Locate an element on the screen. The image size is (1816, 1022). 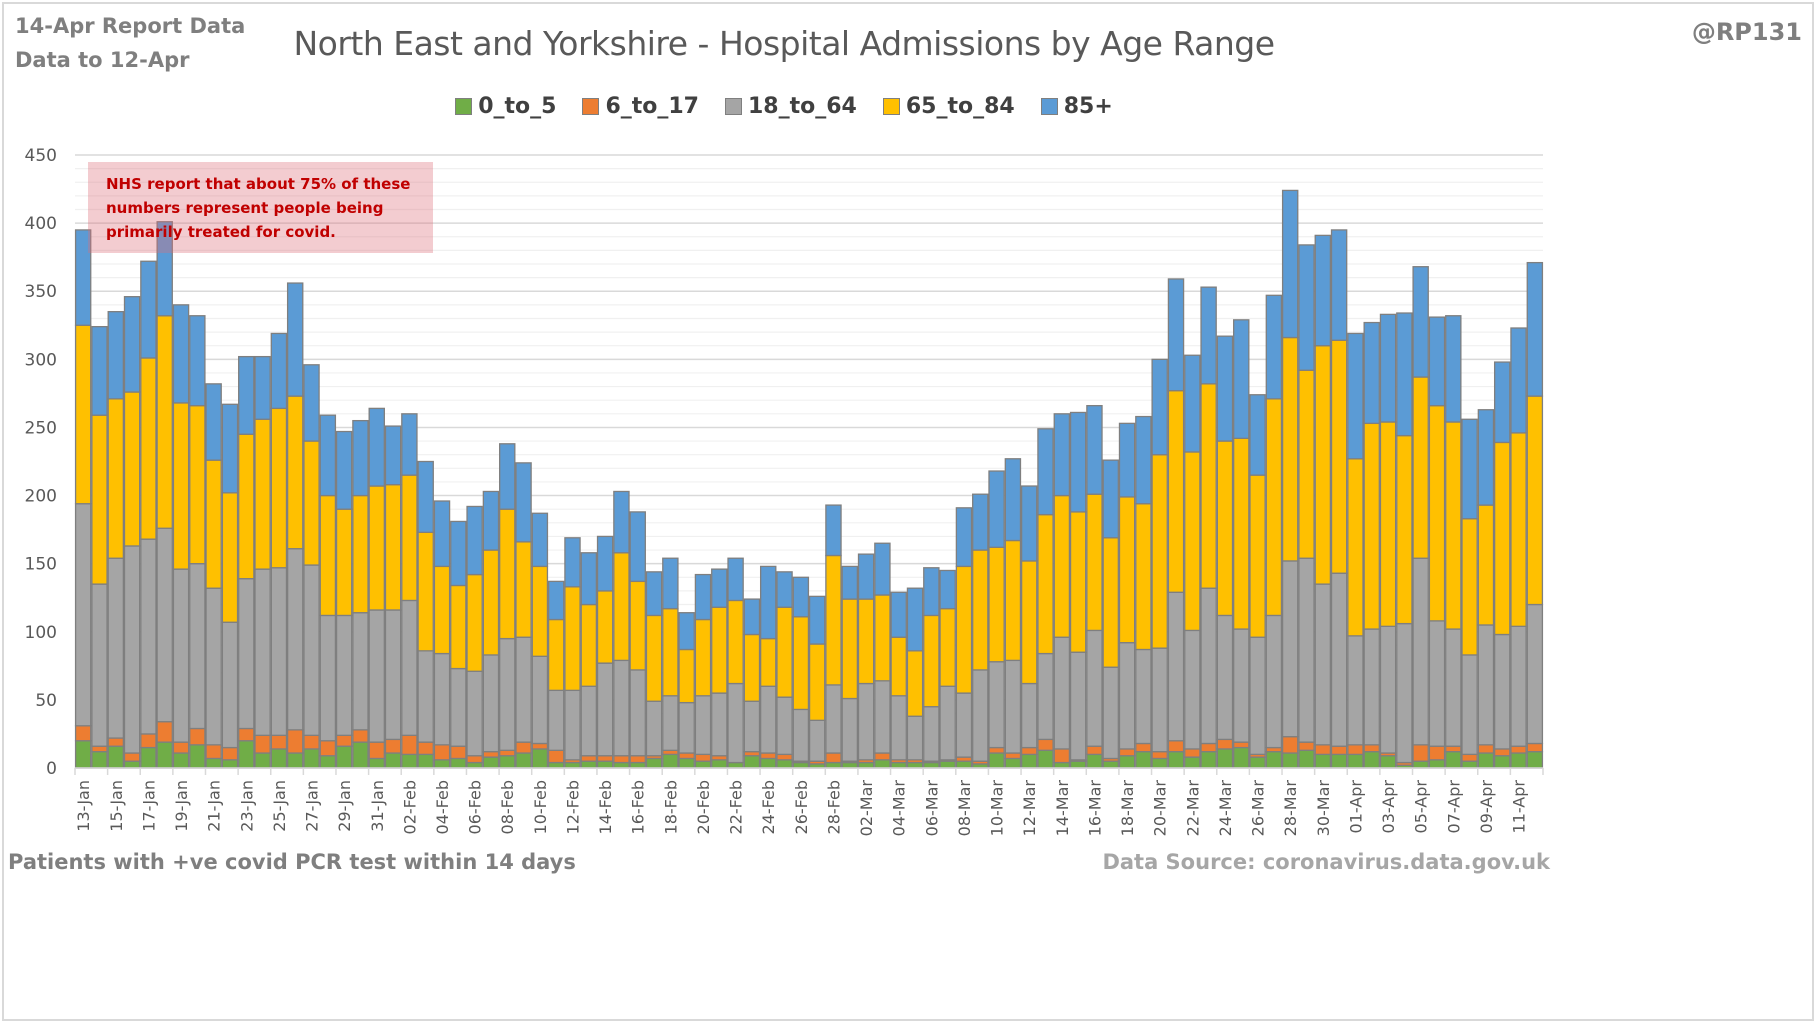
legend-label: 65_to_84 is located at coordinates (960, 106).